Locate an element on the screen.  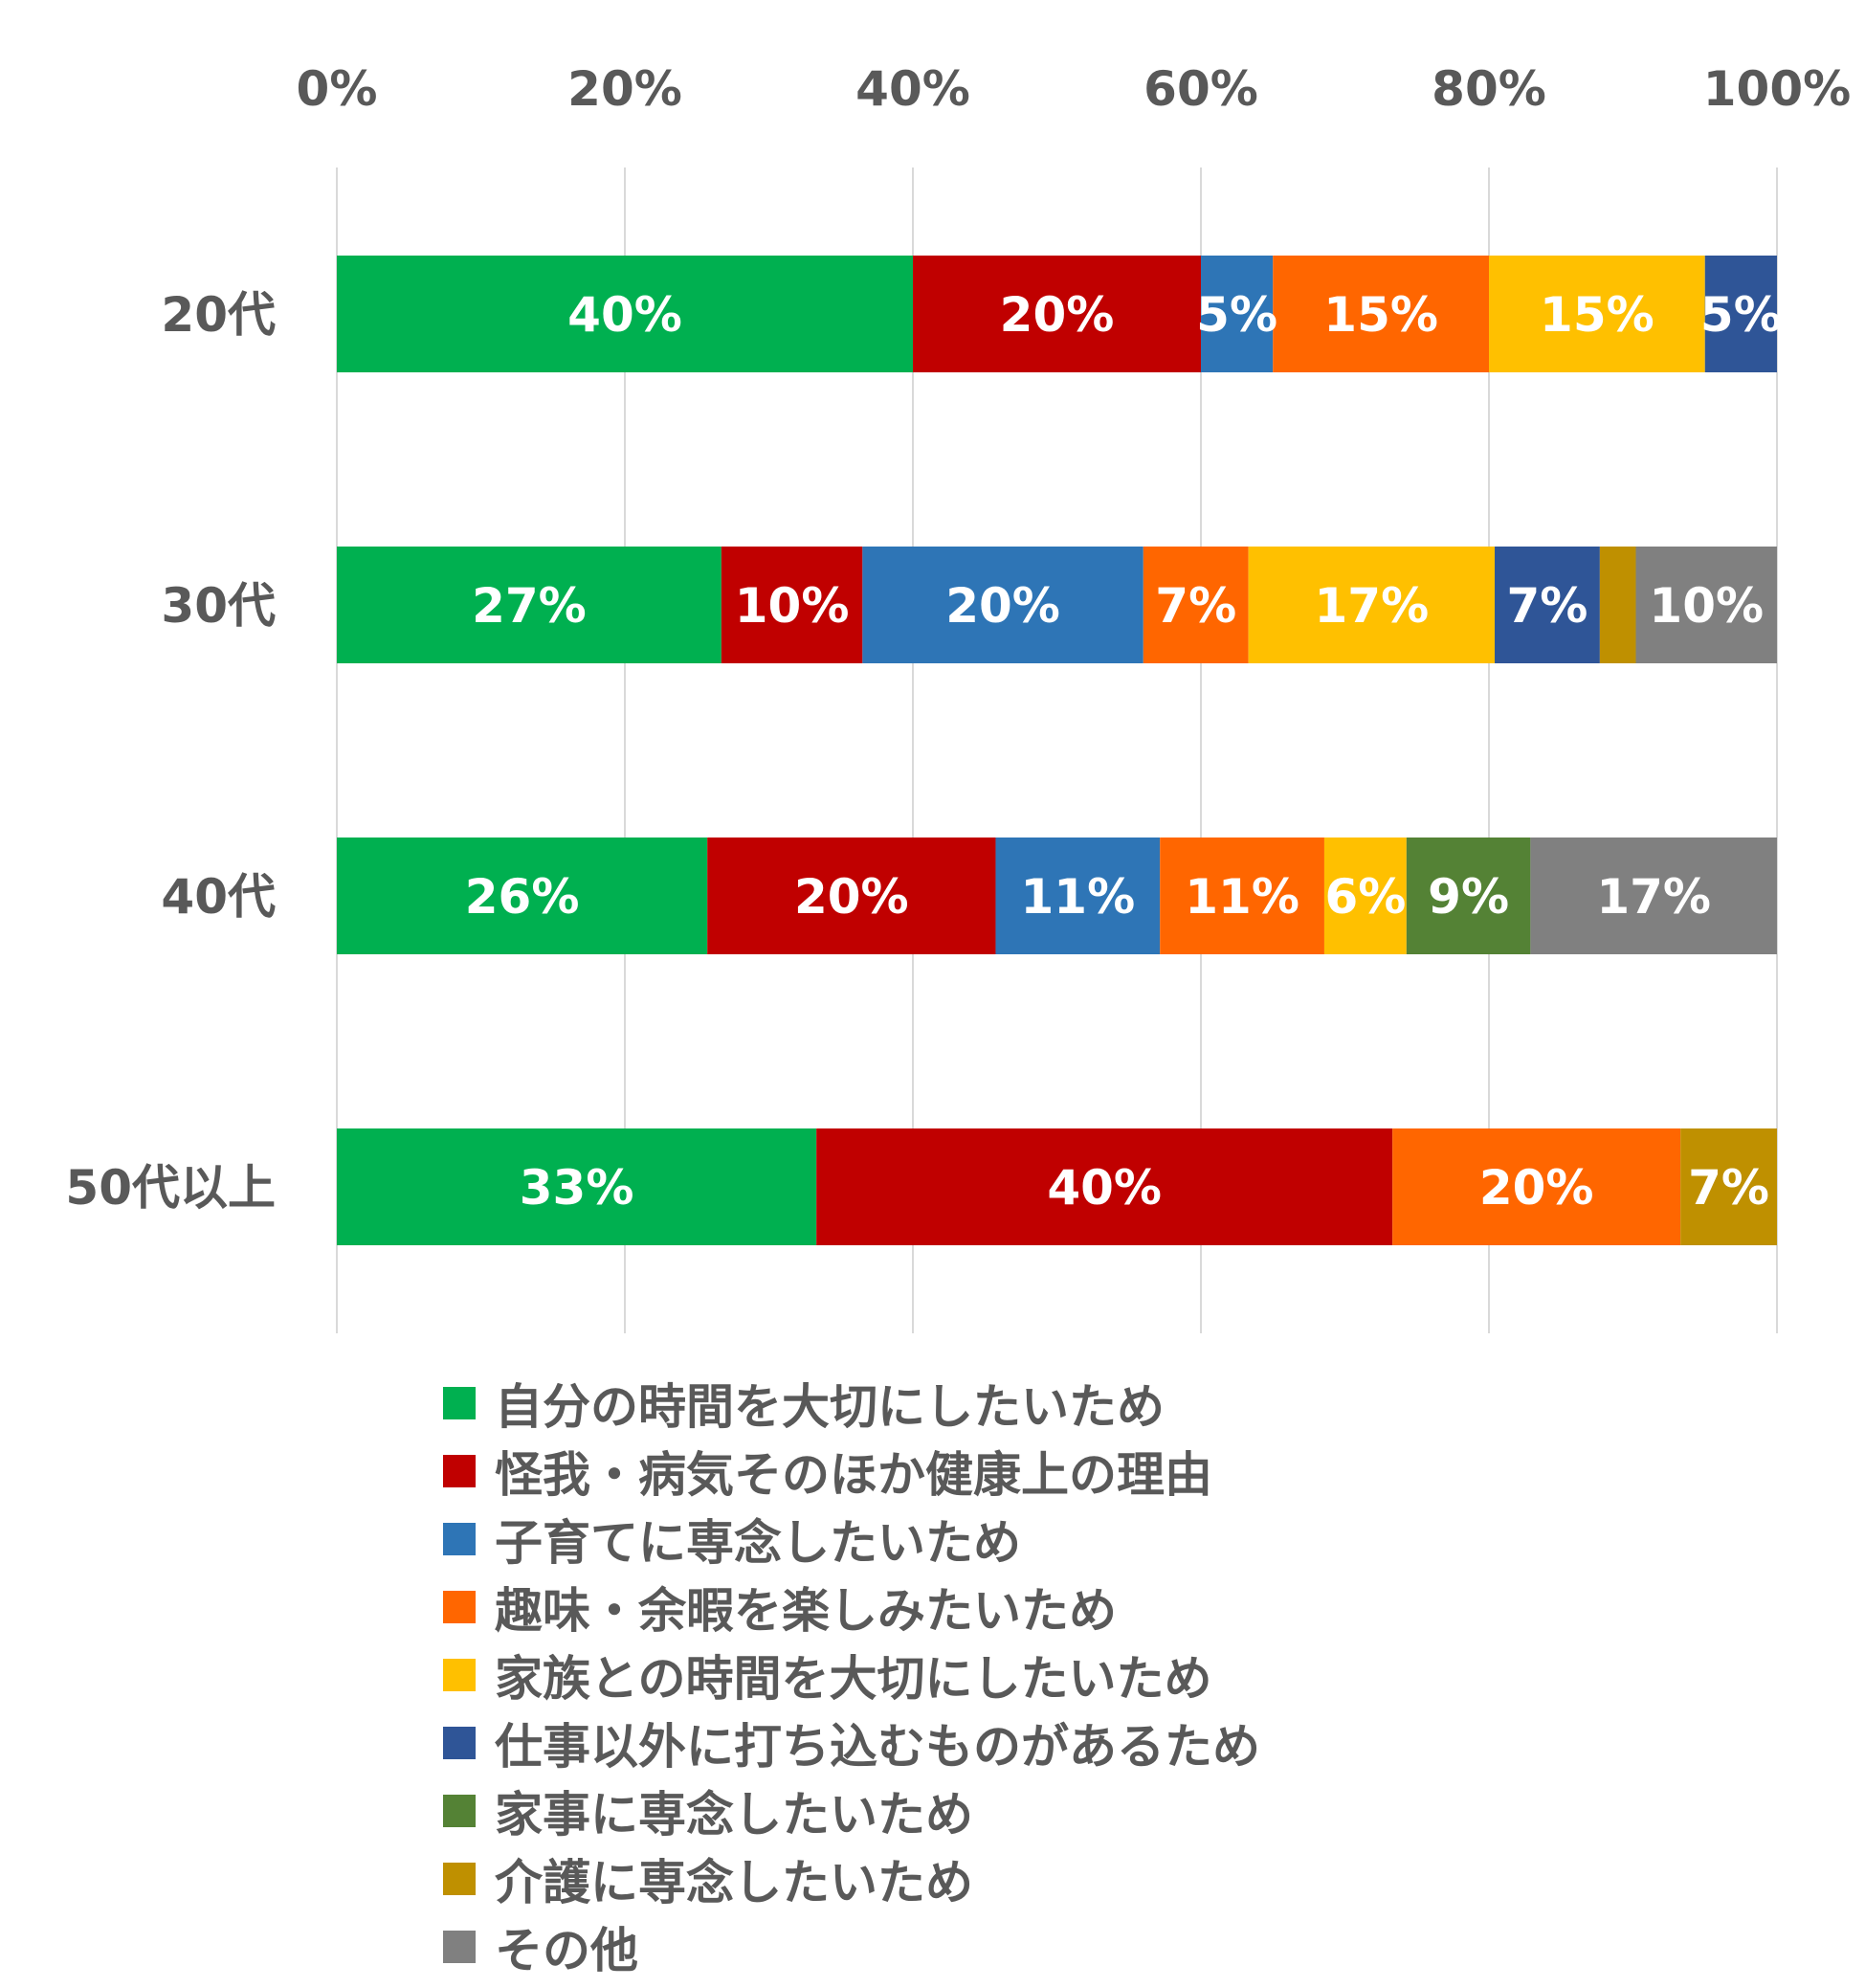
category-label: 40代 is located at coordinates (218, 897).